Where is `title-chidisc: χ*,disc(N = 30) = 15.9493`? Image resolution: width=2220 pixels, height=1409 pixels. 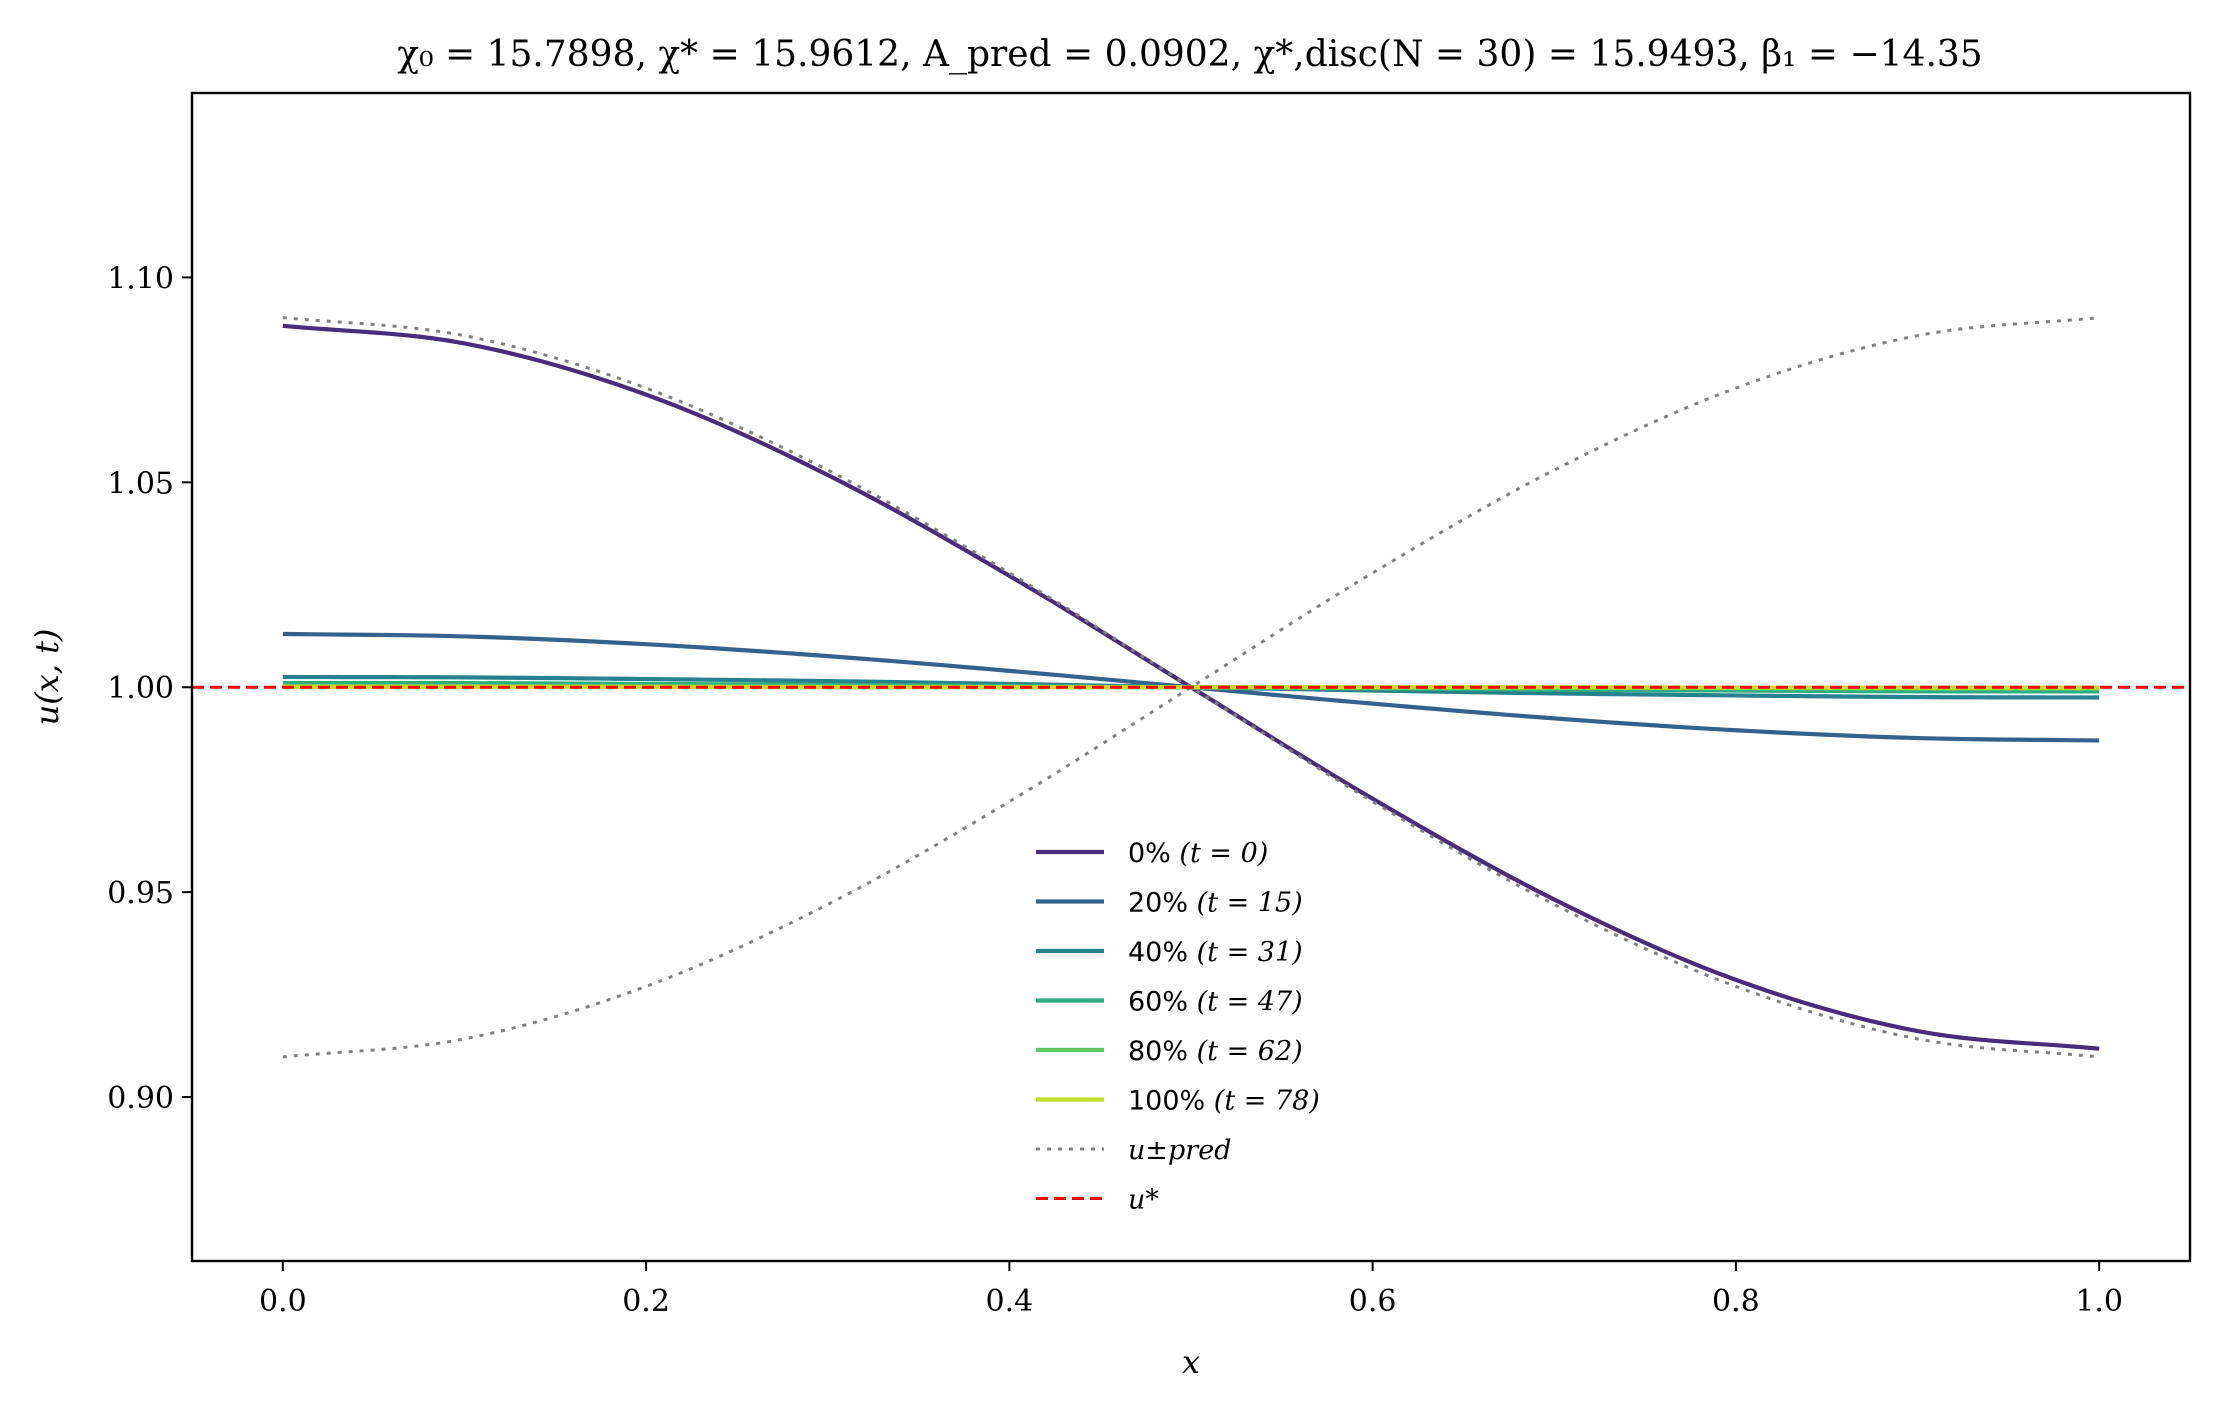
title-chidisc: χ*,disc(N = 30) = 15.9493 is located at coordinates (1495, 54).